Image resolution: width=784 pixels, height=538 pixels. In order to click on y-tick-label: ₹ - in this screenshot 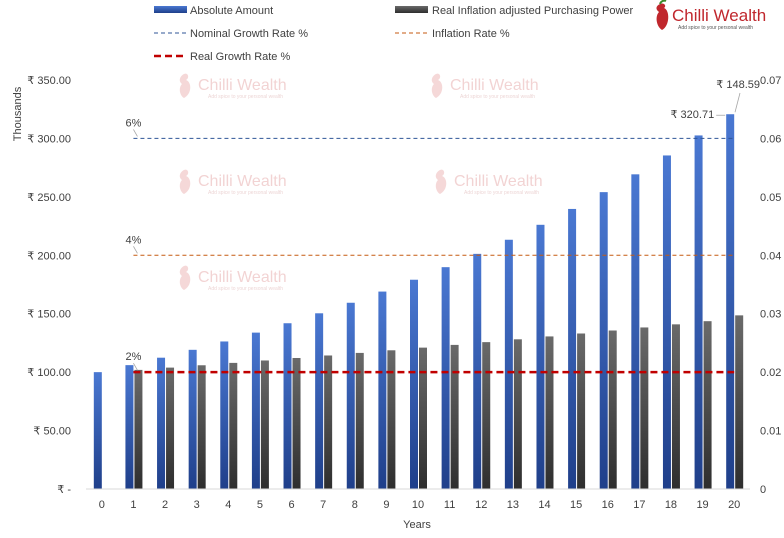, I will do `click(64, 490)`.